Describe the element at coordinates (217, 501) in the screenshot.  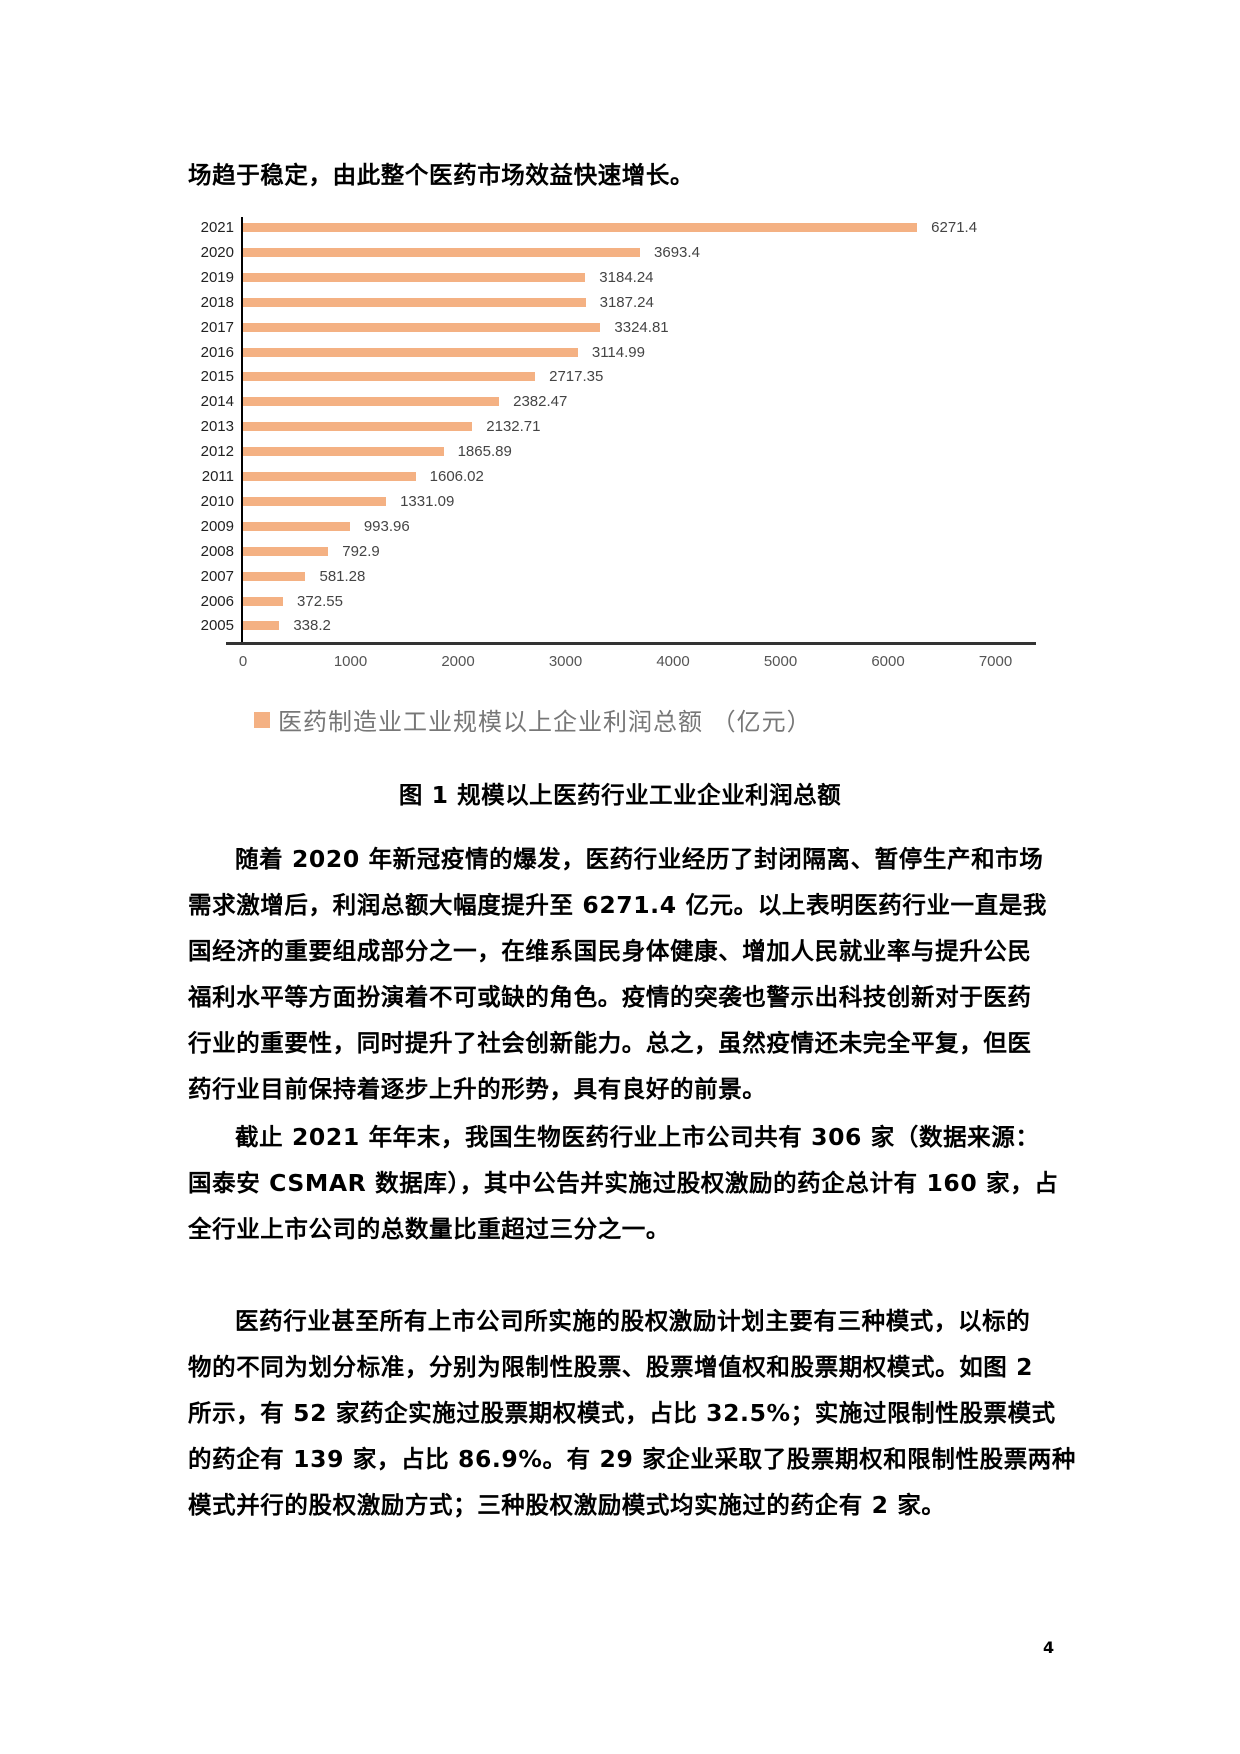
I see `year-label: 2010` at that location.